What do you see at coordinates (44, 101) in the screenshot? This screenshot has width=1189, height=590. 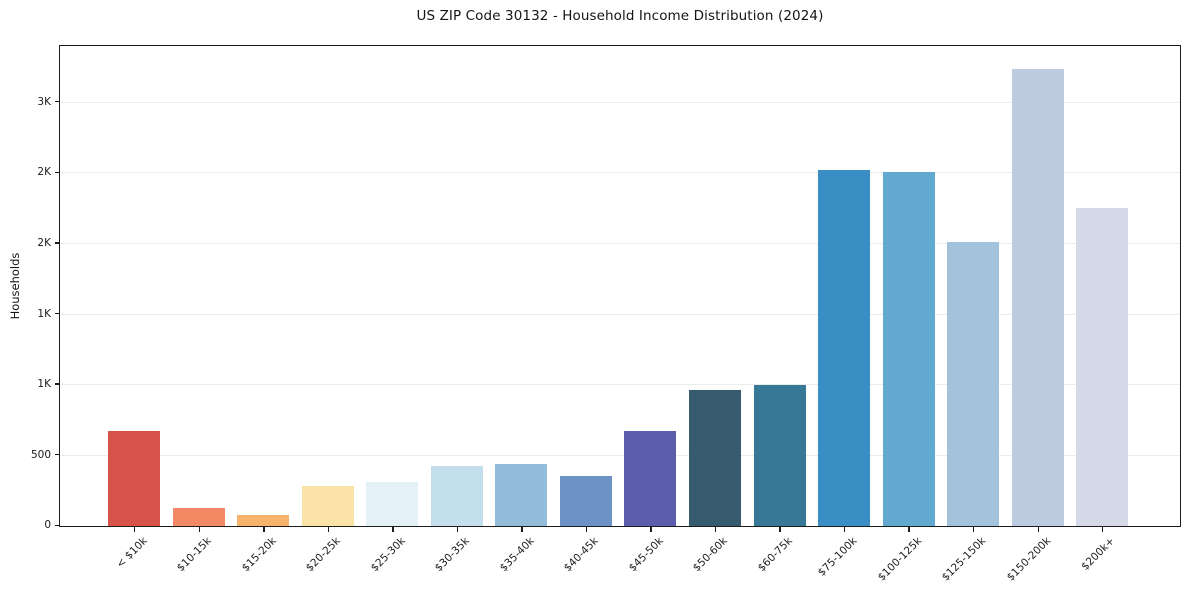 I see `y-tick-label: 3K` at bounding box center [44, 101].